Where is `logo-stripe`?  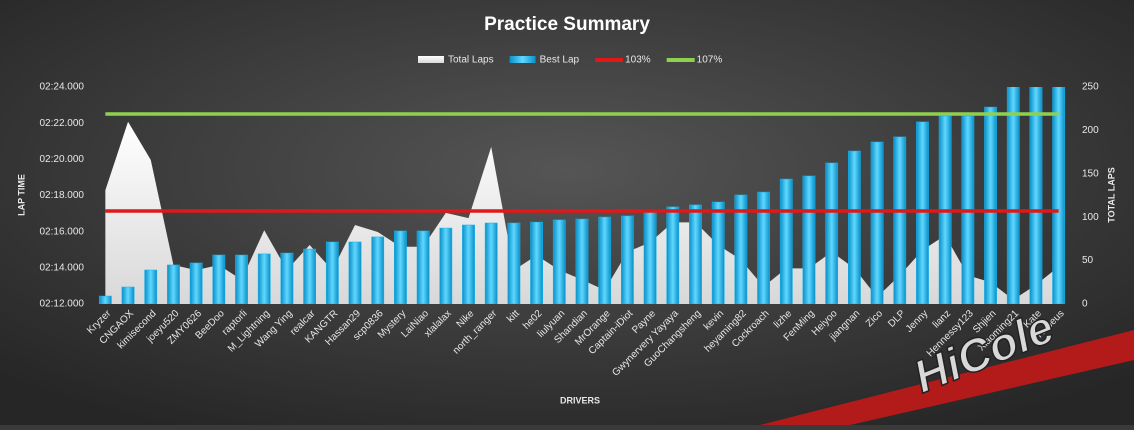
logo-stripe is located at coordinates (947, 377).